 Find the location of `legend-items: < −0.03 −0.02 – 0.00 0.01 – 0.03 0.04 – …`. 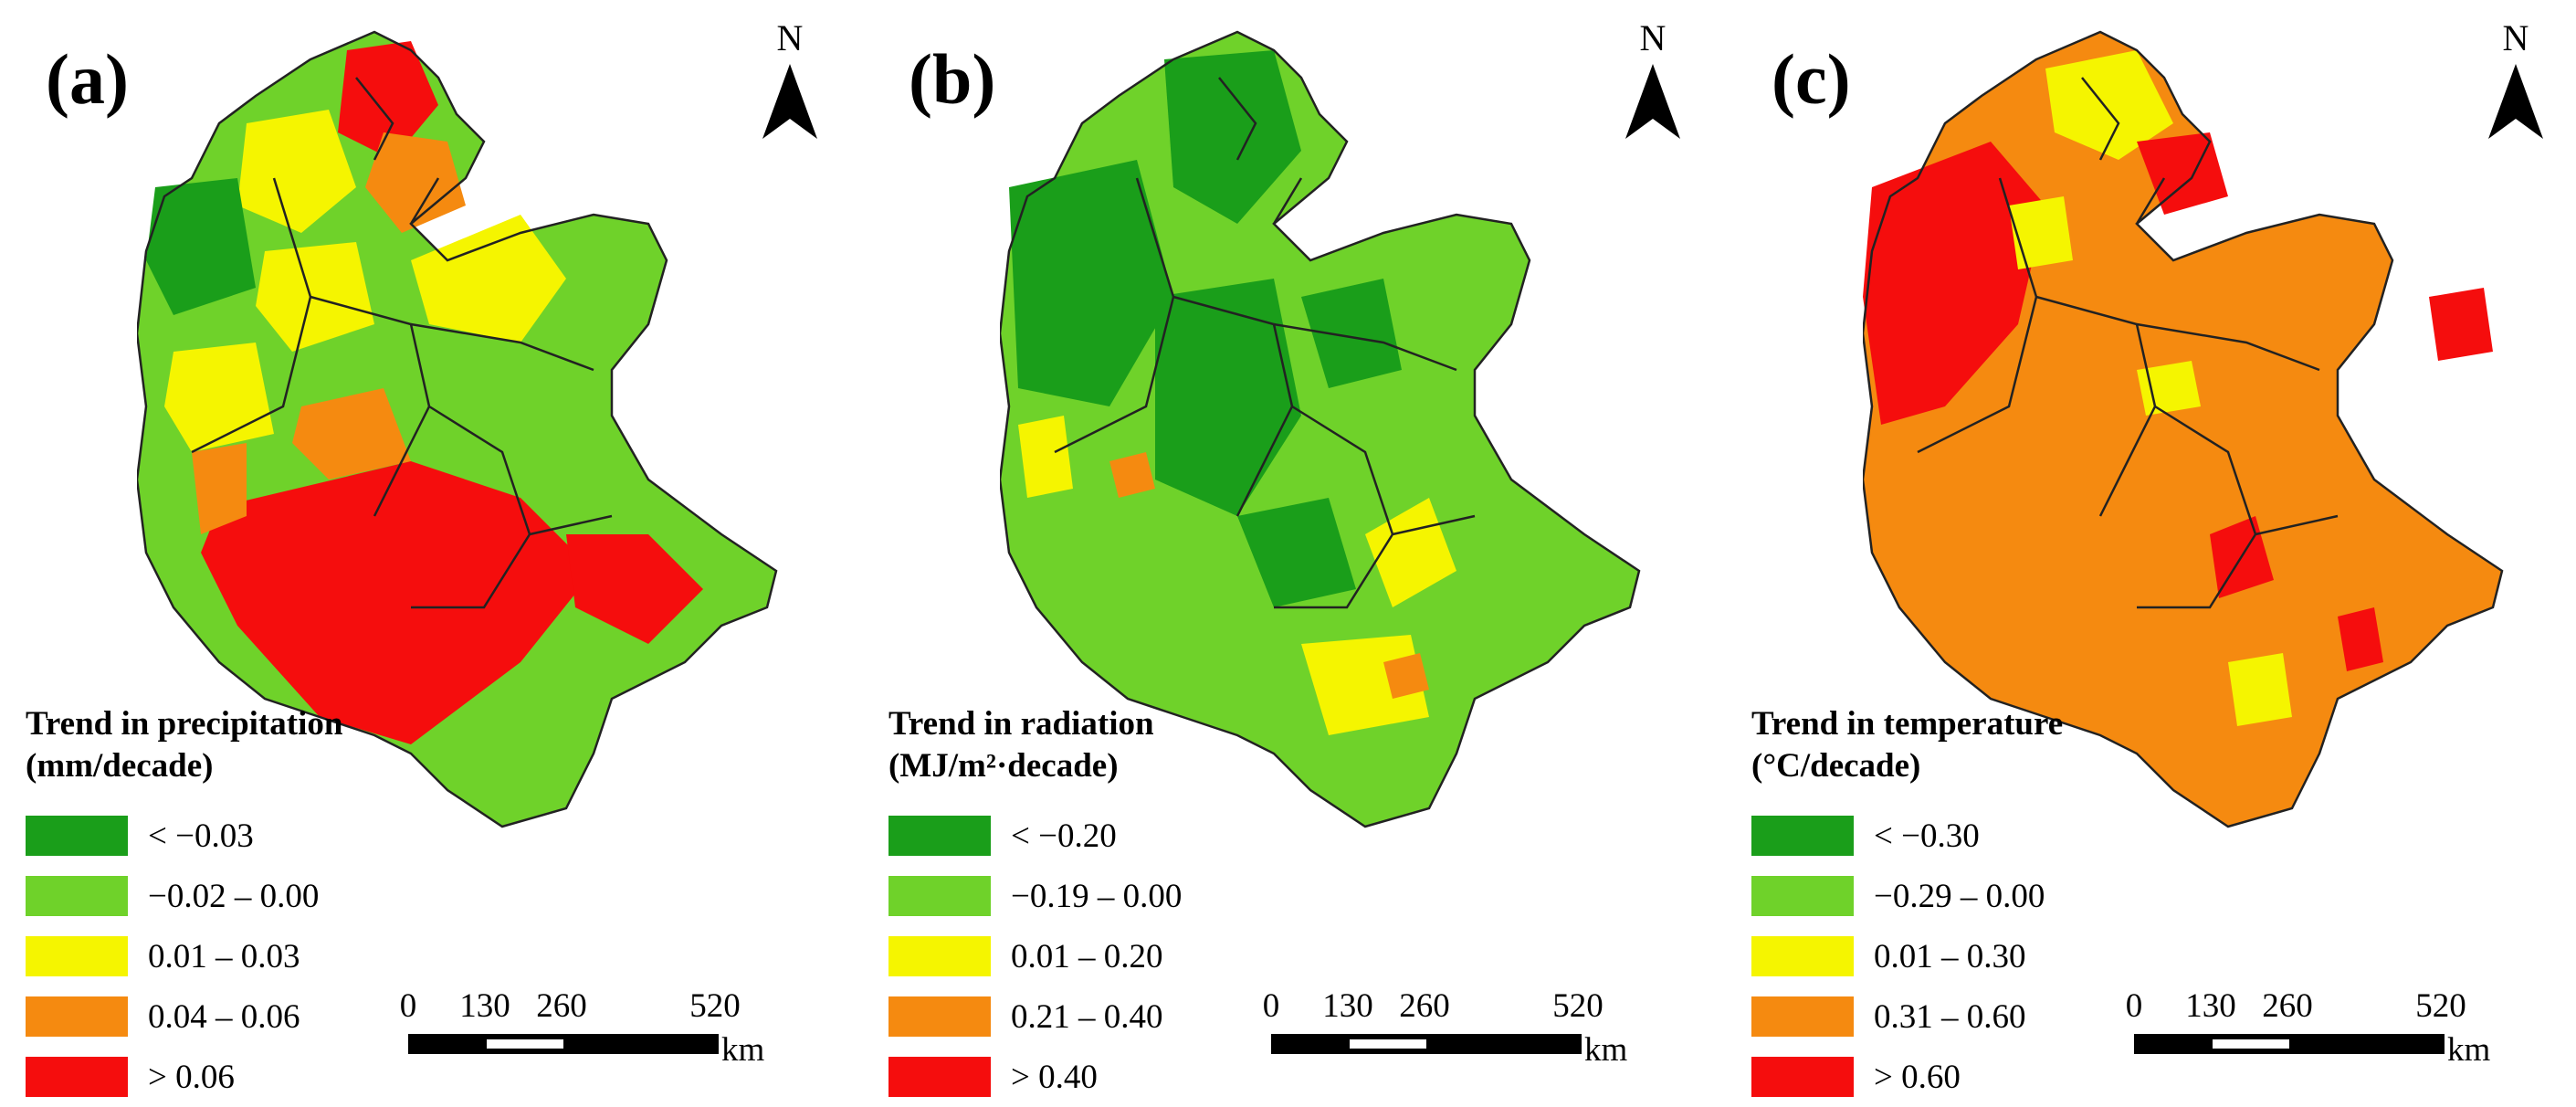

legend-items: < −0.03 −0.02 – 0.00 0.01 – 0.03 0.04 – … is located at coordinates (184, 956).